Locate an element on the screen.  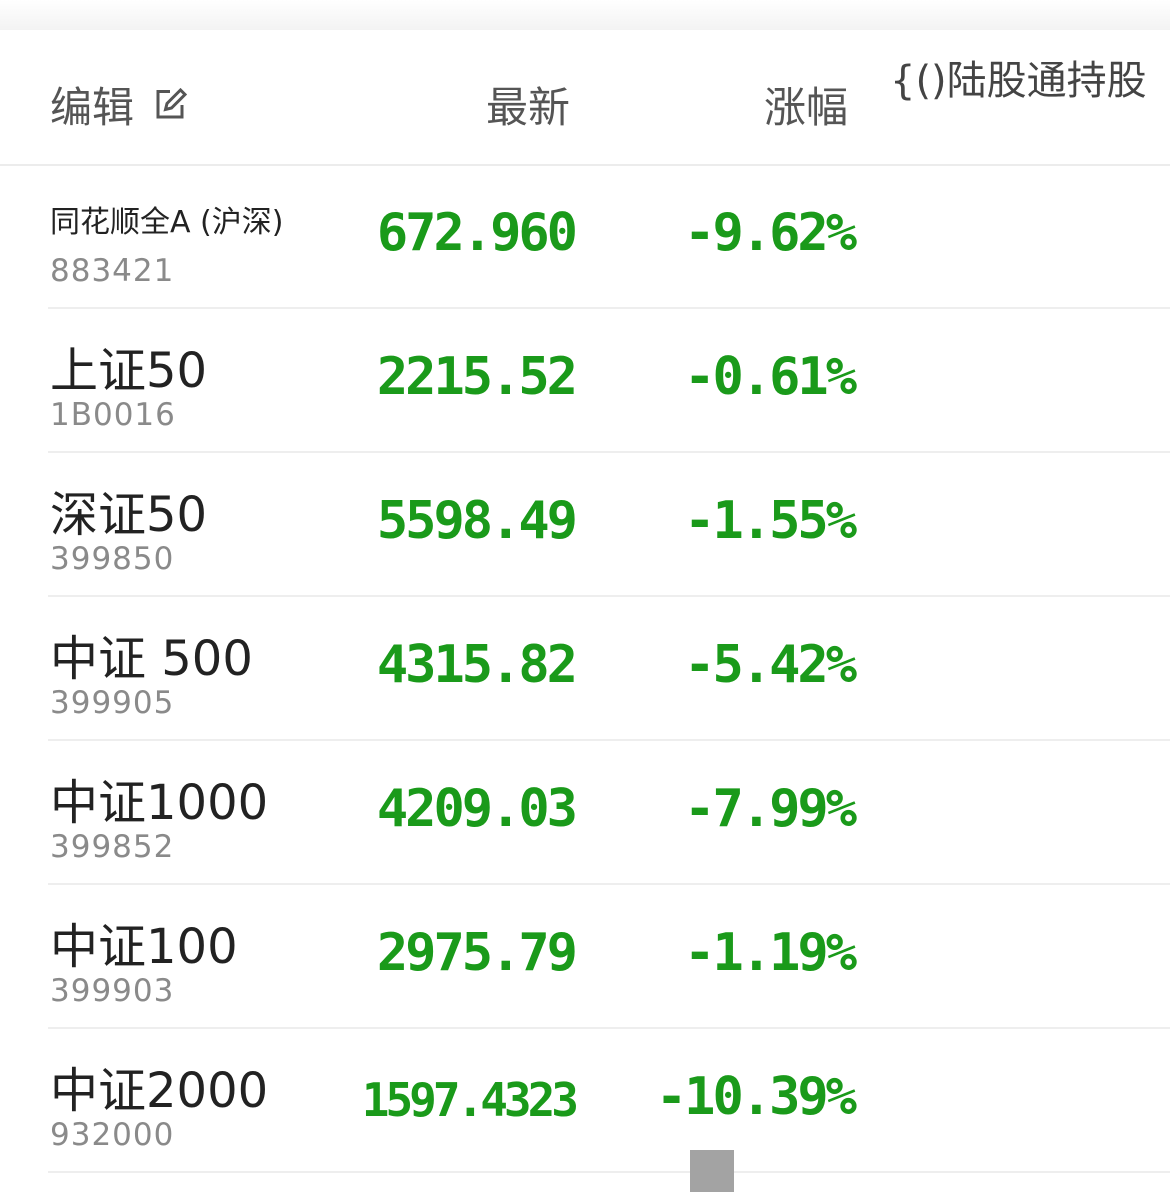
index-name: 深证50 is located at coordinates (129, 515).